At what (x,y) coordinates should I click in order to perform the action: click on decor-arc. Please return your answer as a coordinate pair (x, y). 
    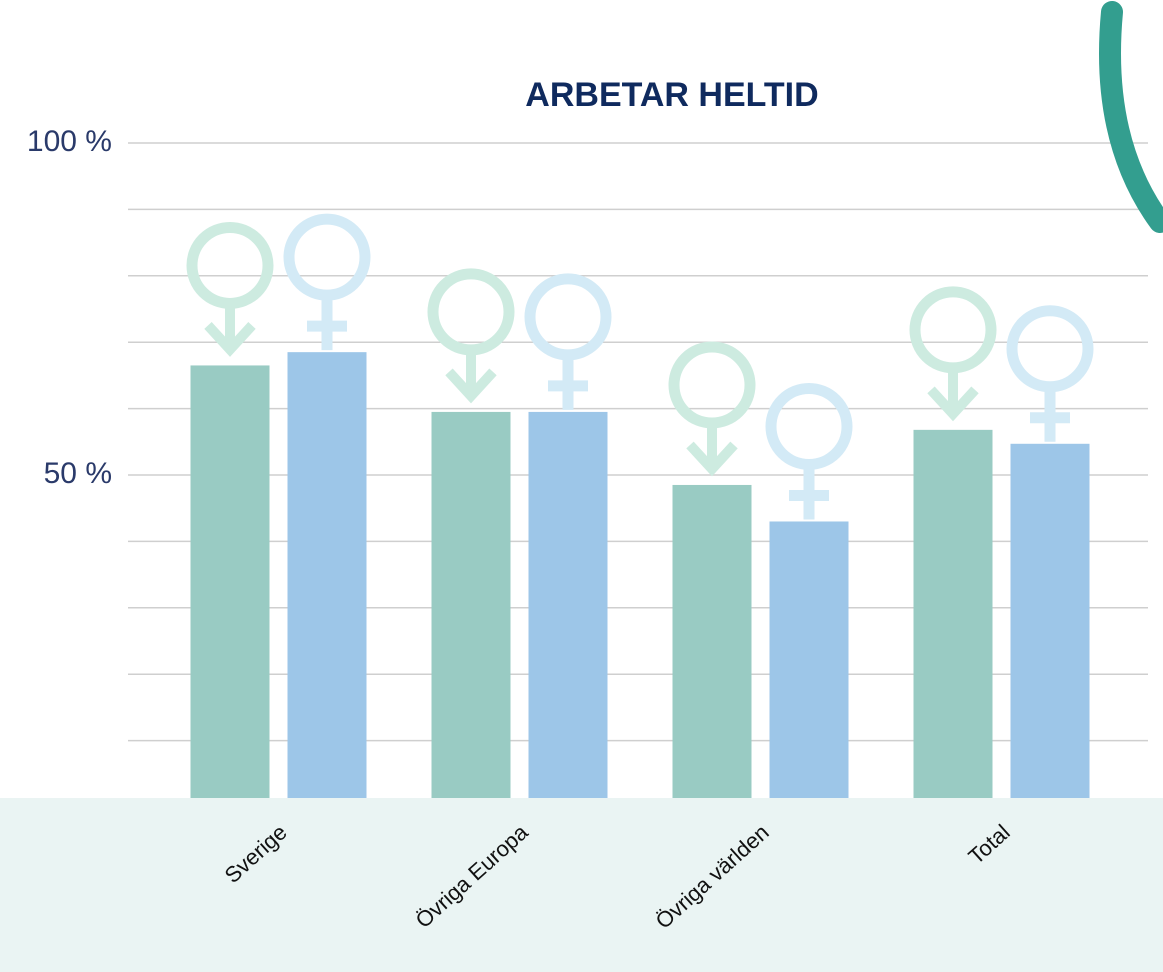
    Looking at the image, I should click on (1131, 117).